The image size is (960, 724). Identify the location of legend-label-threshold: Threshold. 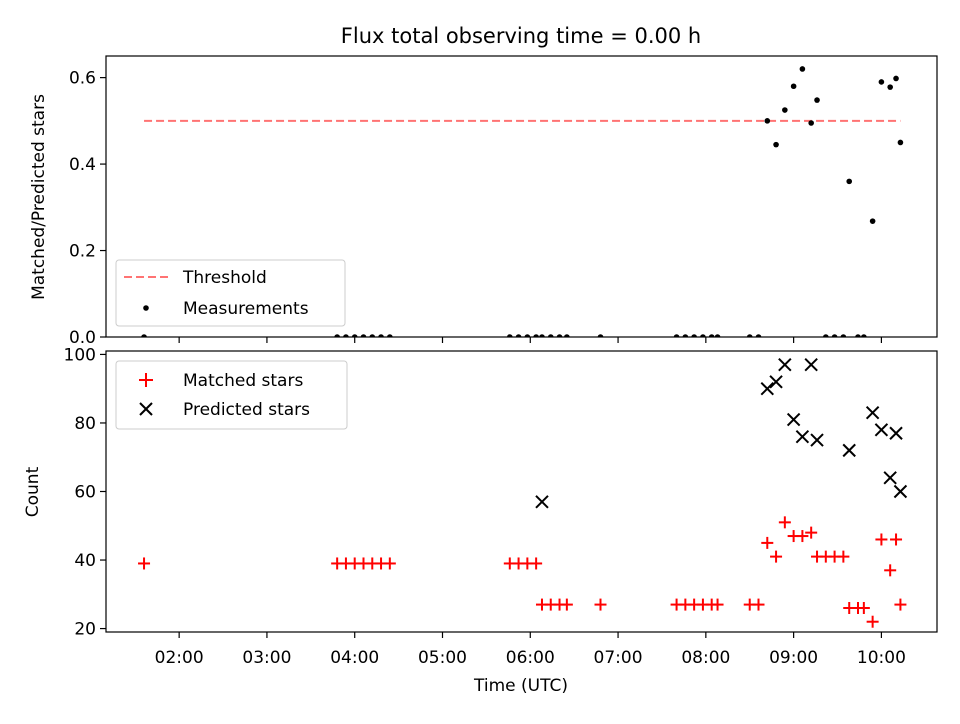
(224, 278).